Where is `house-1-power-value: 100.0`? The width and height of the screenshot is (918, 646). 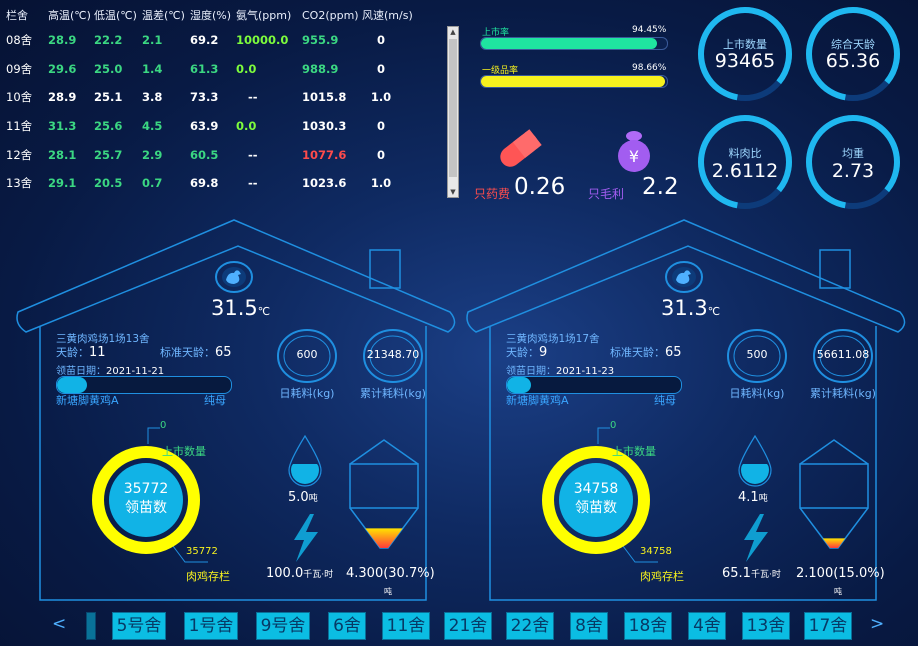 house-1-power-value: 100.0 is located at coordinates (285, 573).